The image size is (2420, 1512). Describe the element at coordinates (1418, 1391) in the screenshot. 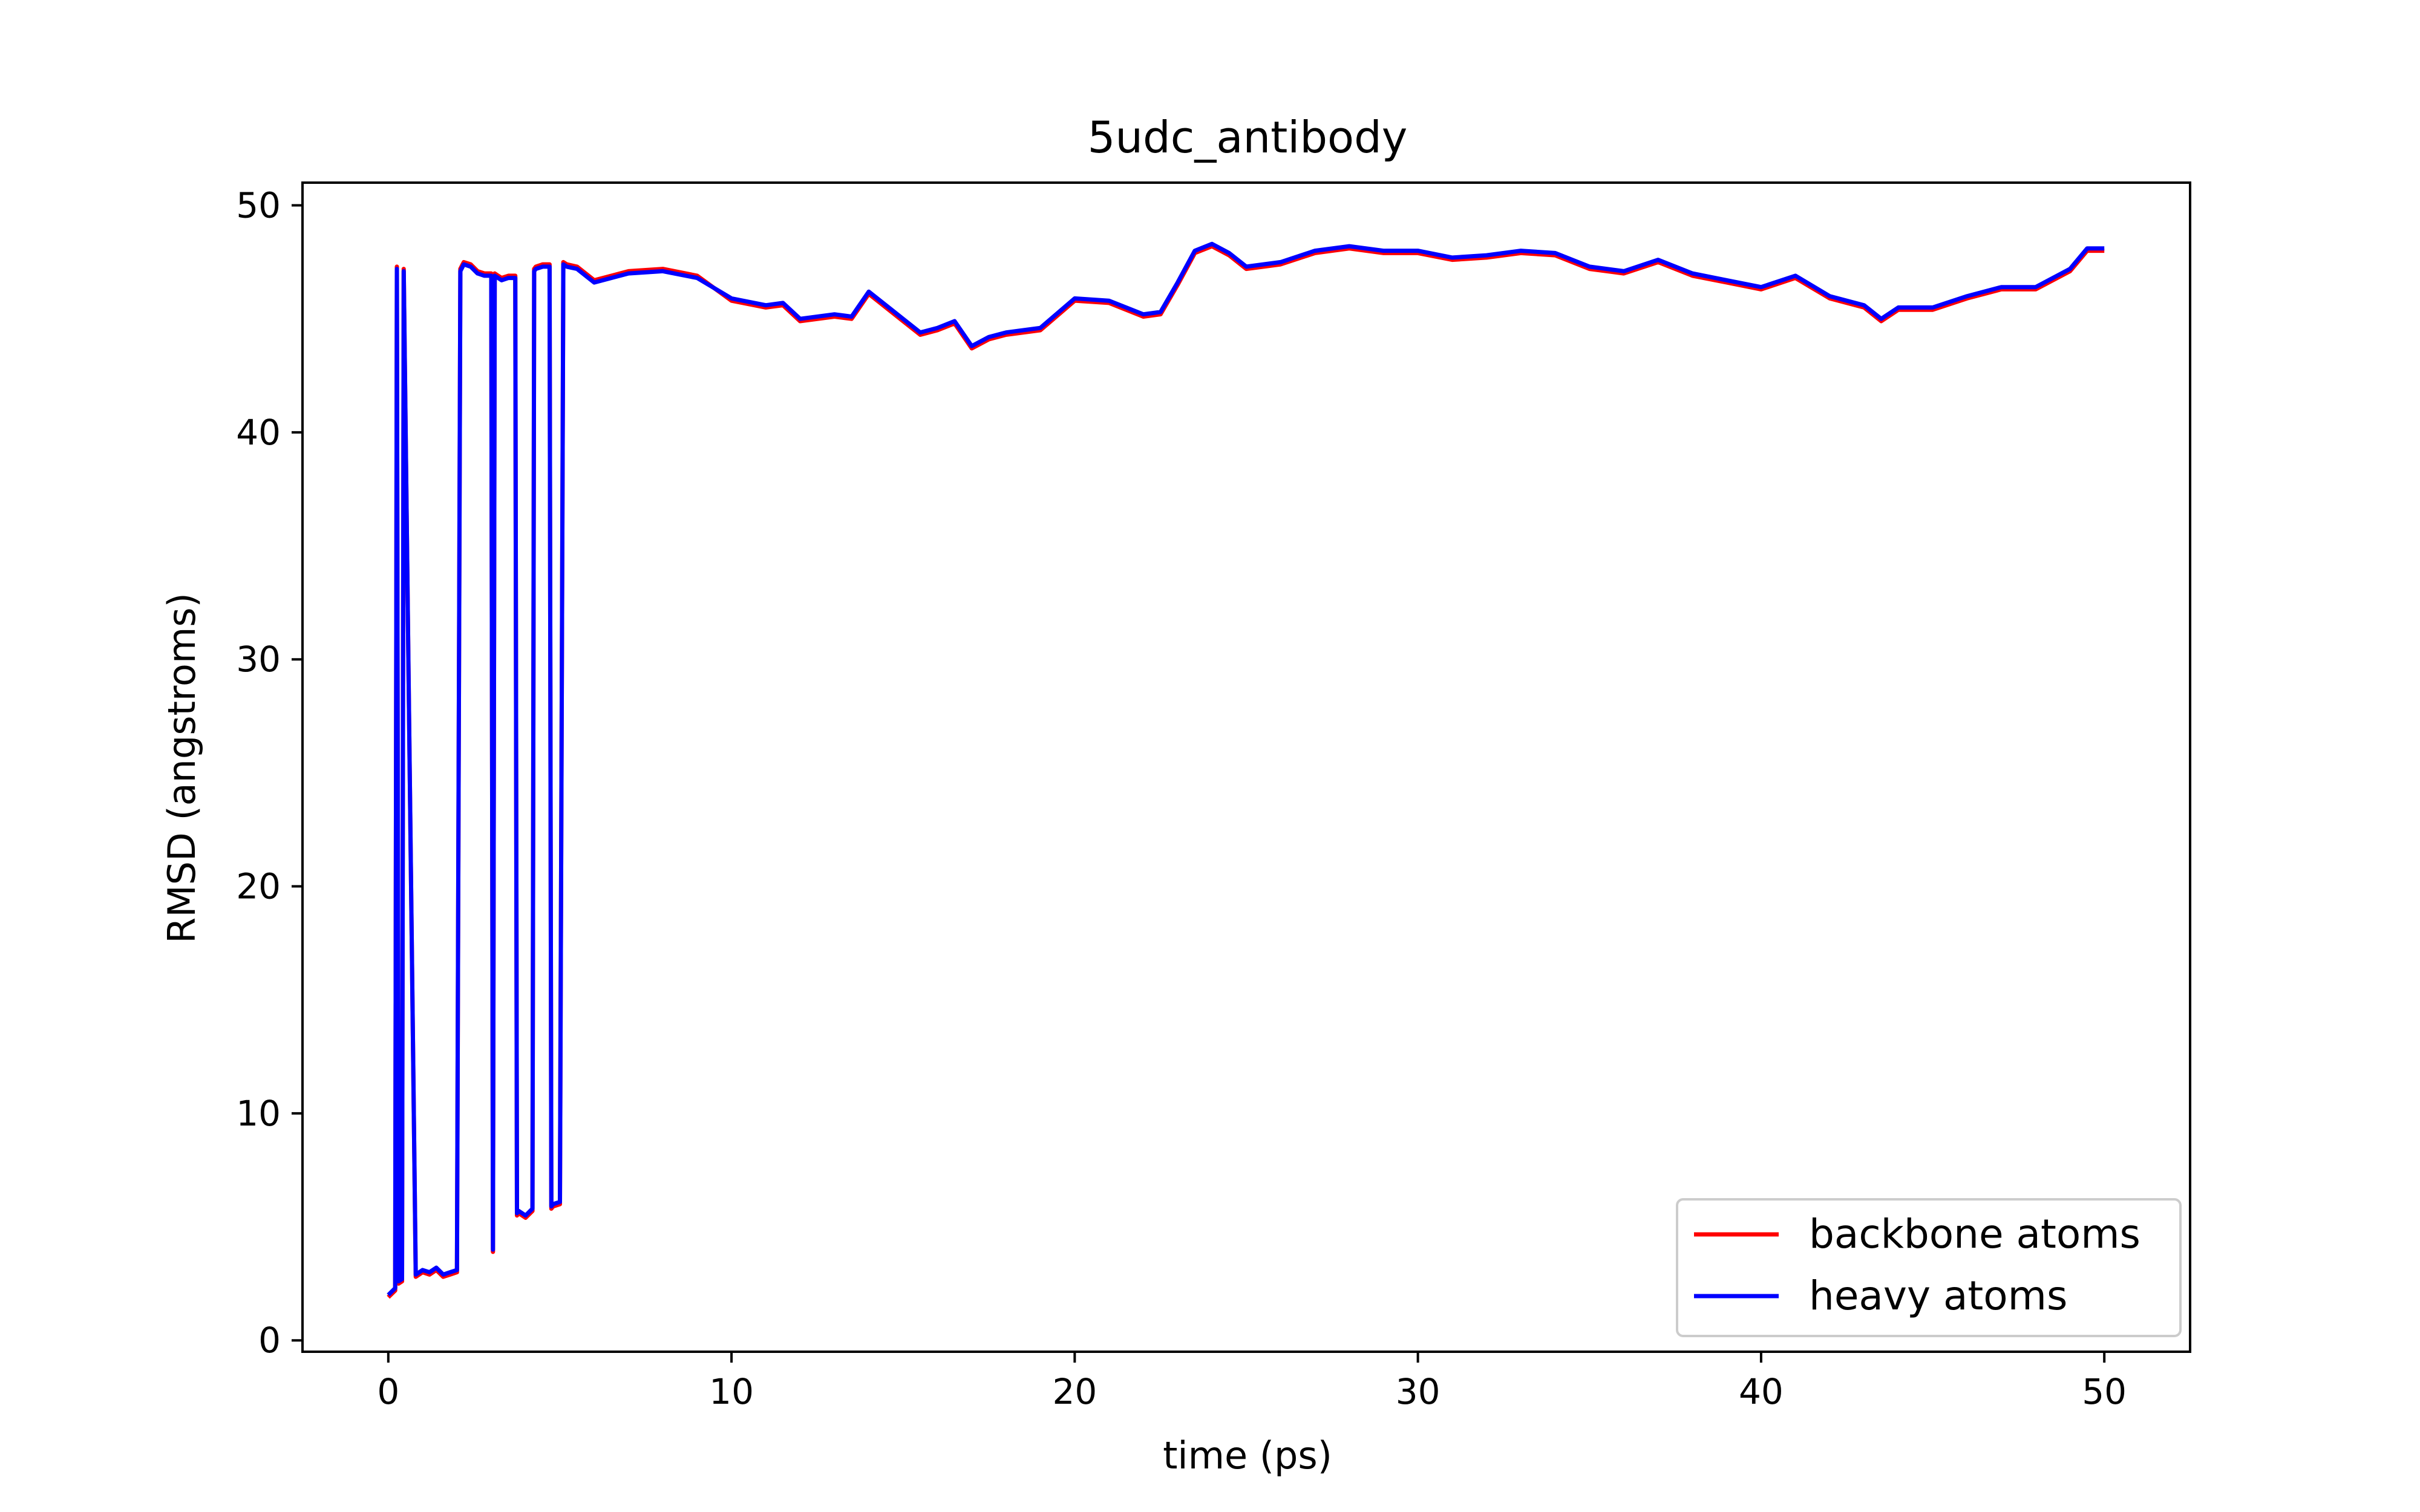

I see `x-tick-label: 30` at that location.